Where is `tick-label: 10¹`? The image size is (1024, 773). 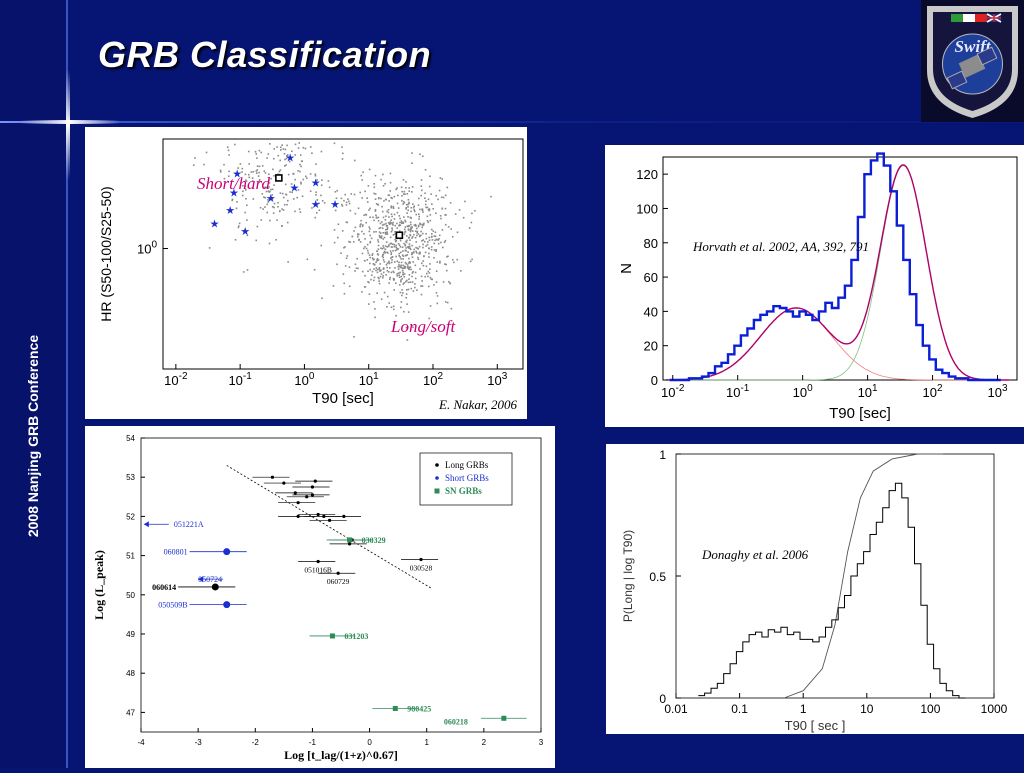
tick-label: 10¹ is located at coordinates (868, 391).